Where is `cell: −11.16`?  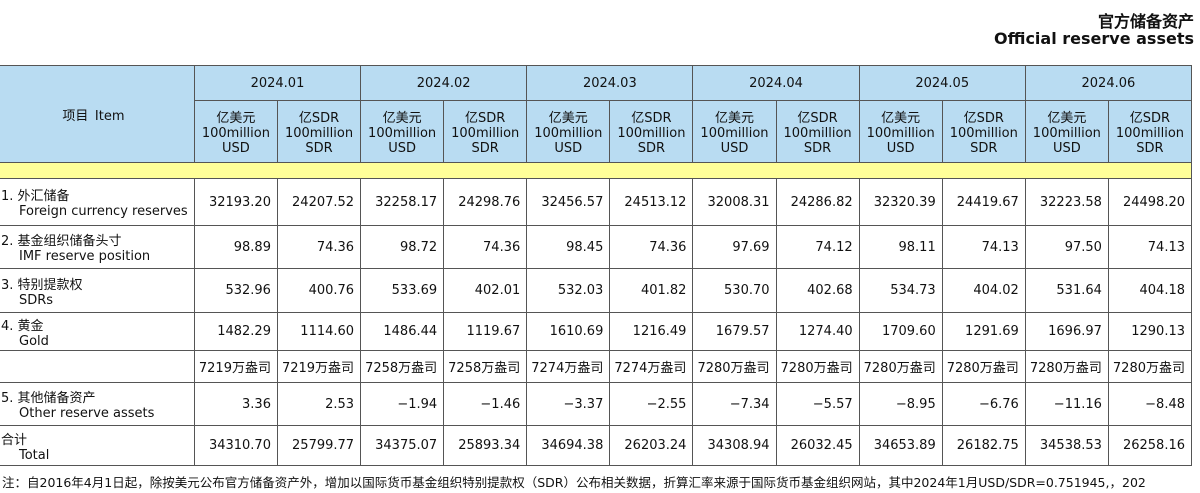 cell: −11.16 is located at coordinates (1066, 404).